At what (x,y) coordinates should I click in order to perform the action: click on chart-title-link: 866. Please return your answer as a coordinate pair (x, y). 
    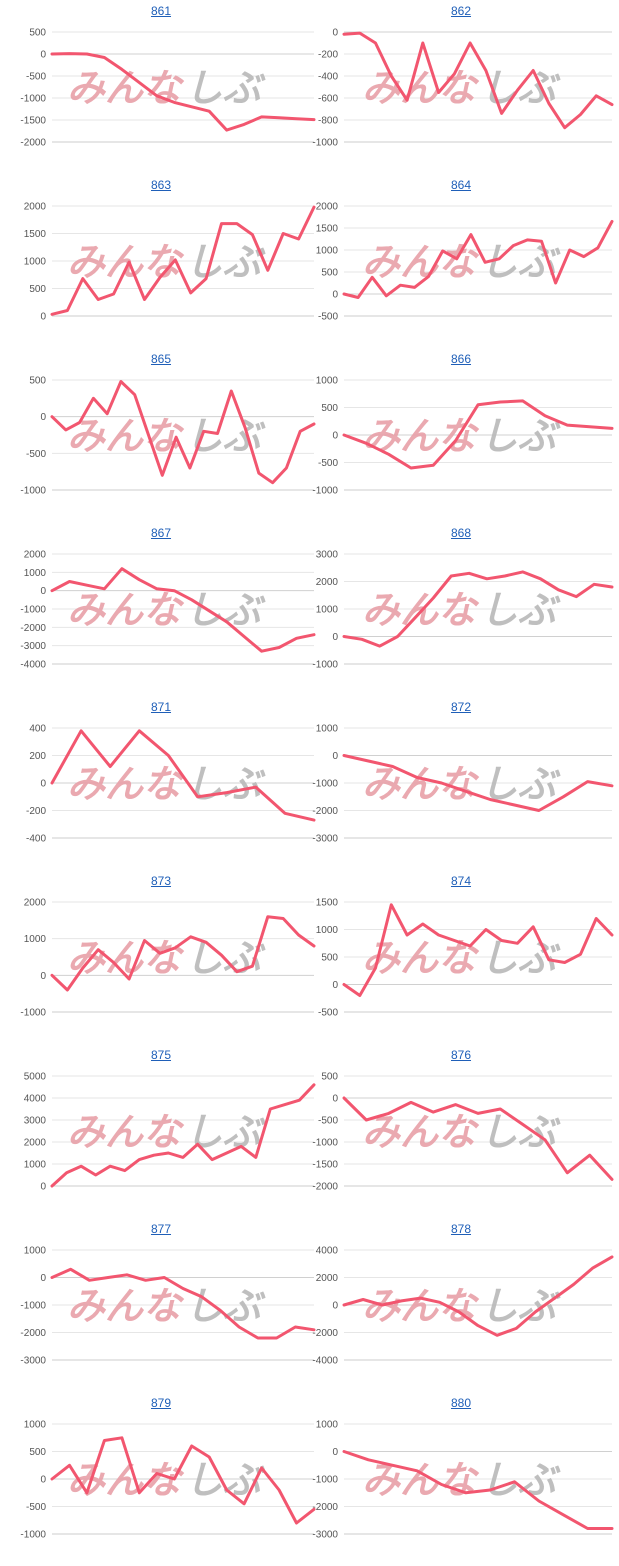
    Looking at the image, I should click on (461, 359).